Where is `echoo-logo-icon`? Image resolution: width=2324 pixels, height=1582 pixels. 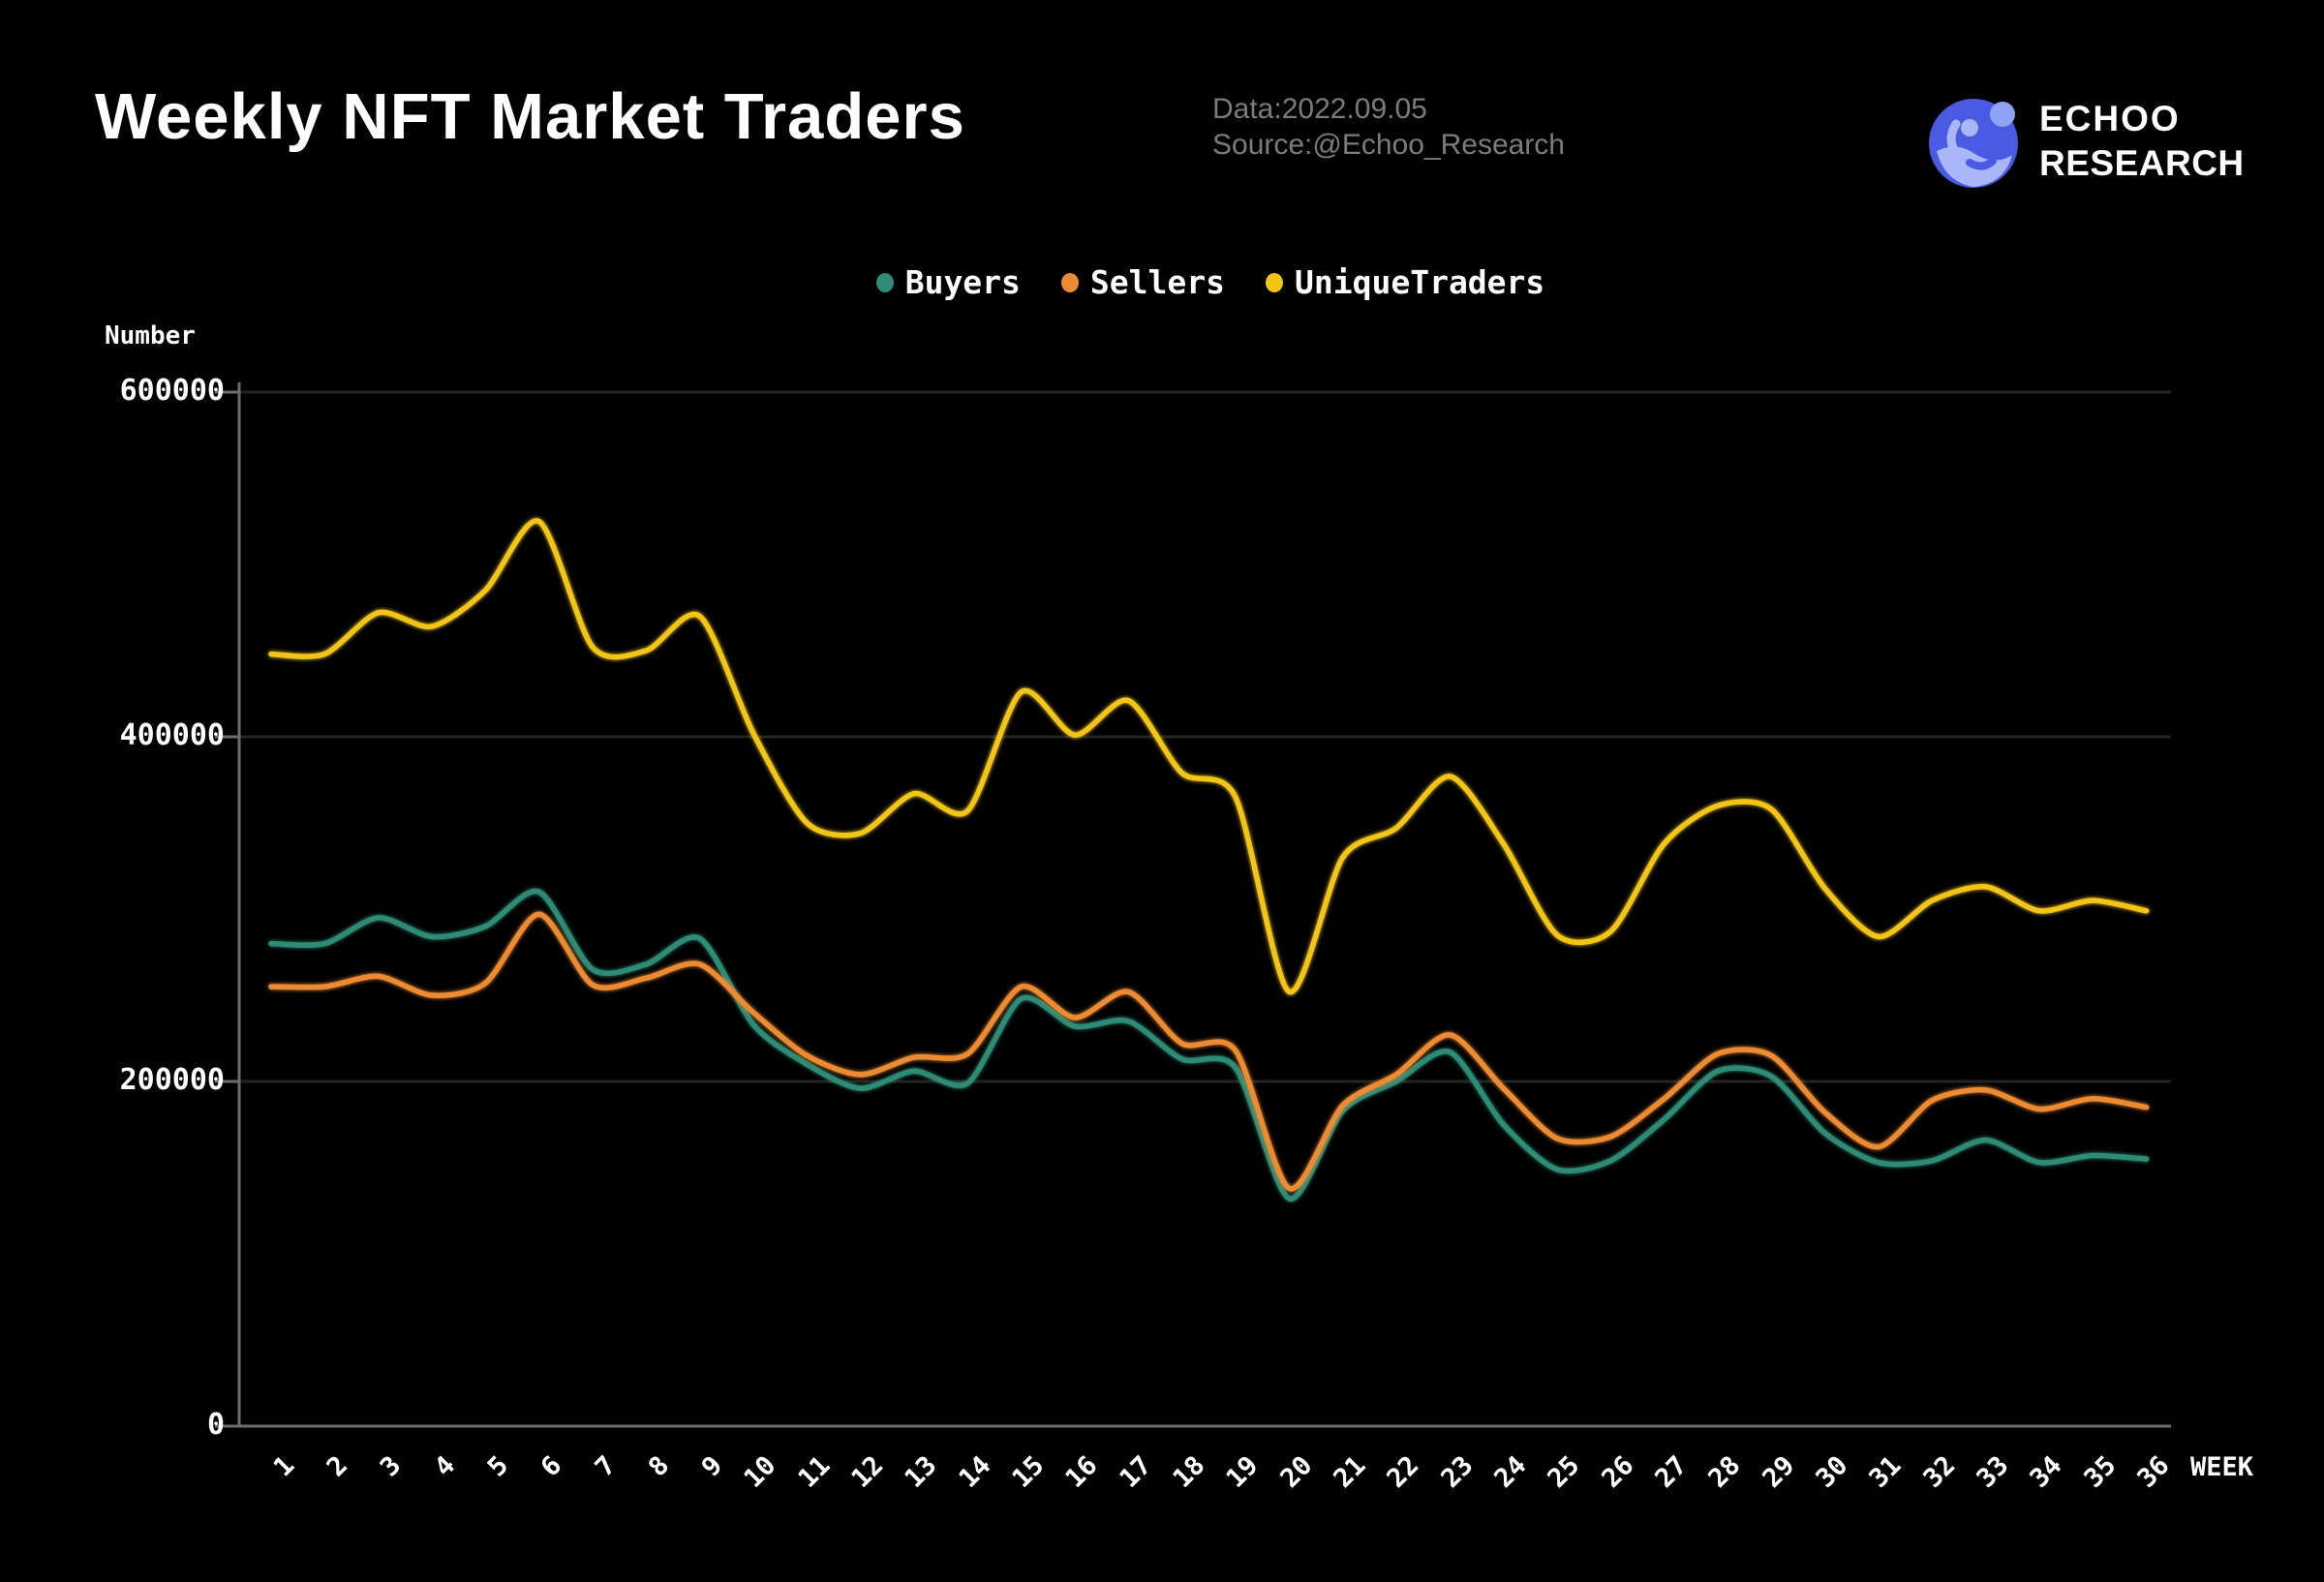 echoo-logo-icon is located at coordinates (1974, 143).